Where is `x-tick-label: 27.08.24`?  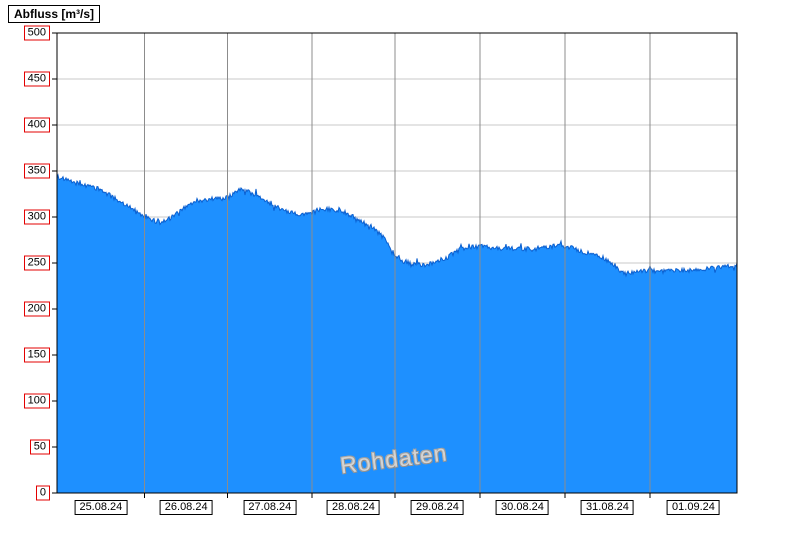 x-tick-label: 27.08.24 is located at coordinates (270, 507).